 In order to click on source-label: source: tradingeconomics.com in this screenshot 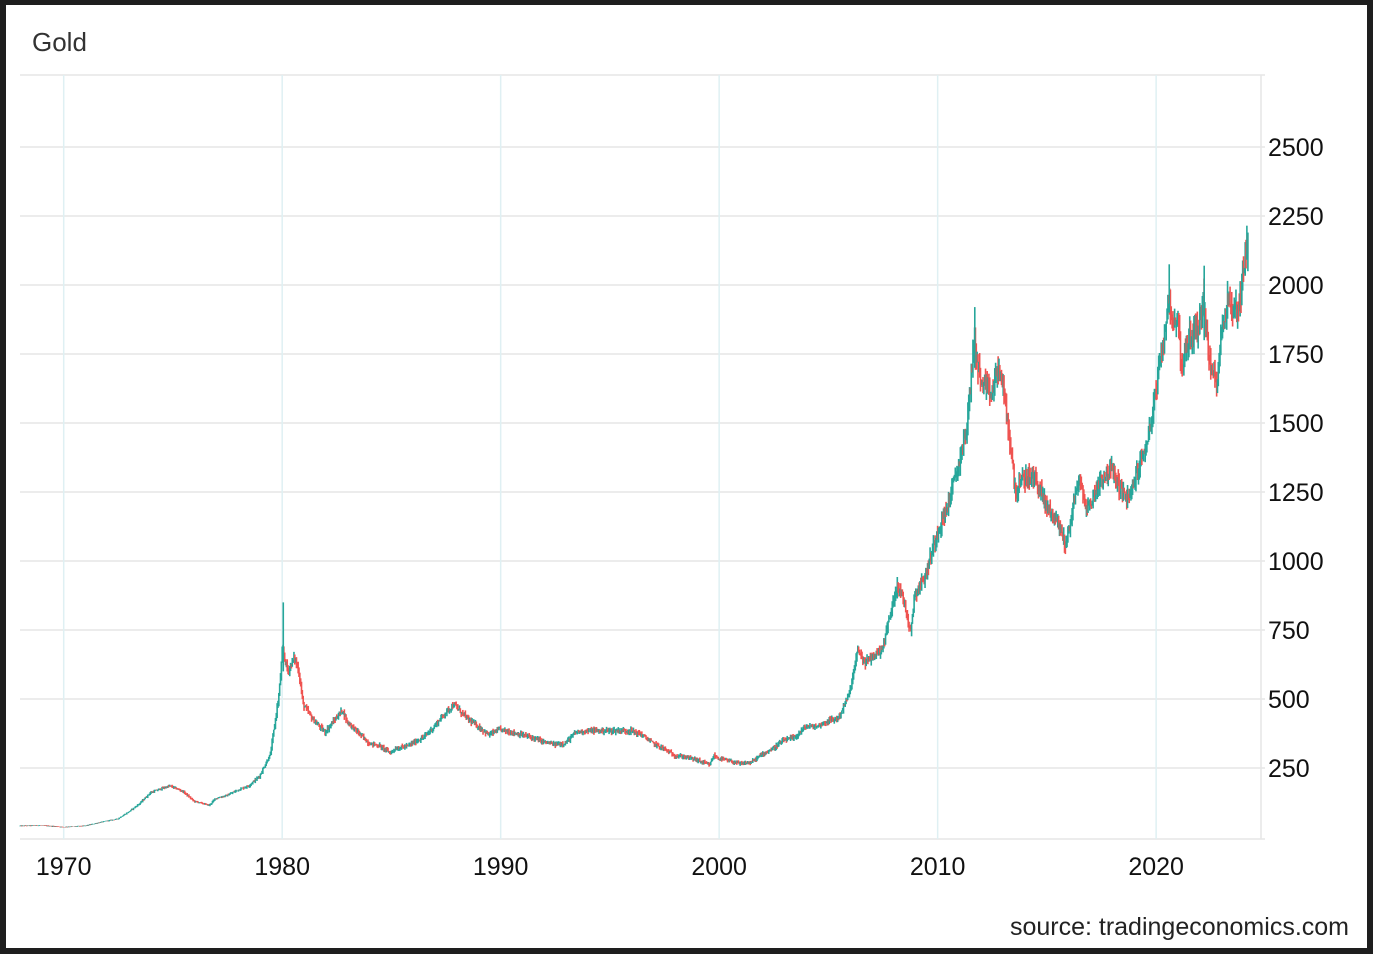, I will do `click(1179, 927)`.